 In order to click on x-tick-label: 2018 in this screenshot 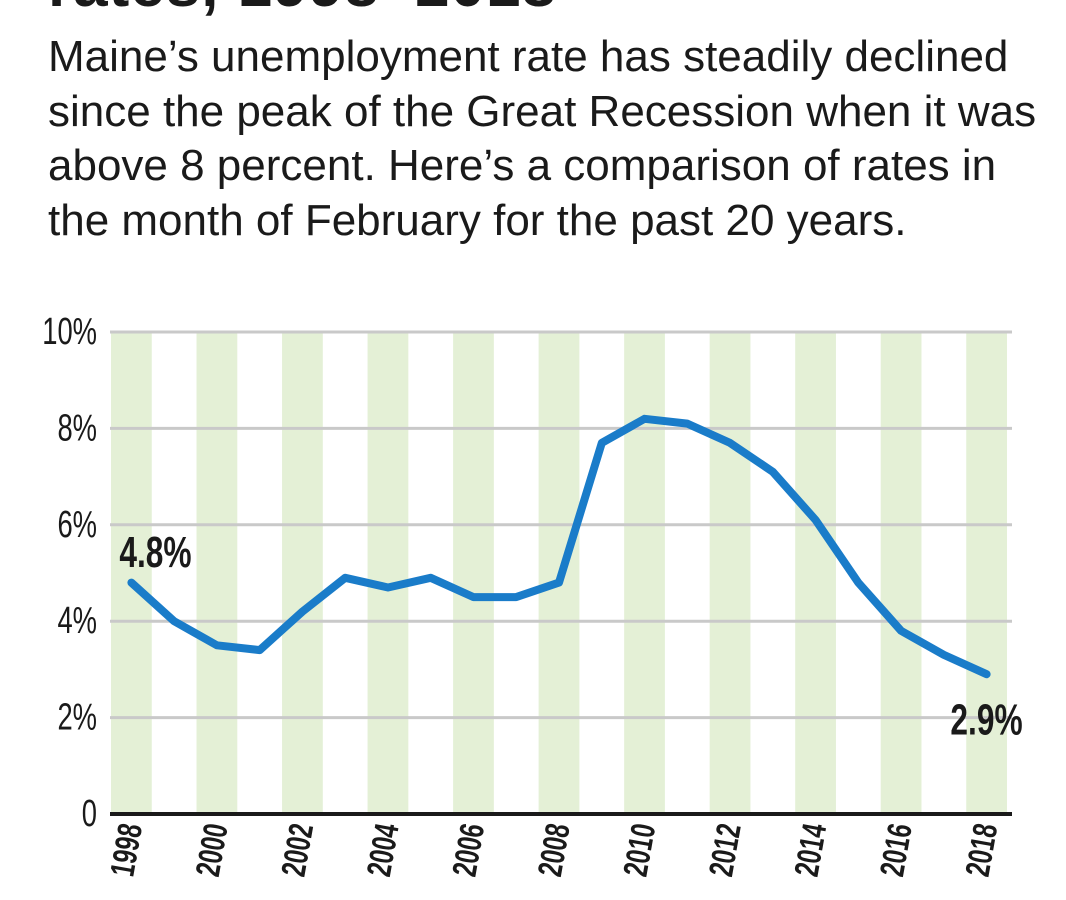, I will do `click(982, 850)`.